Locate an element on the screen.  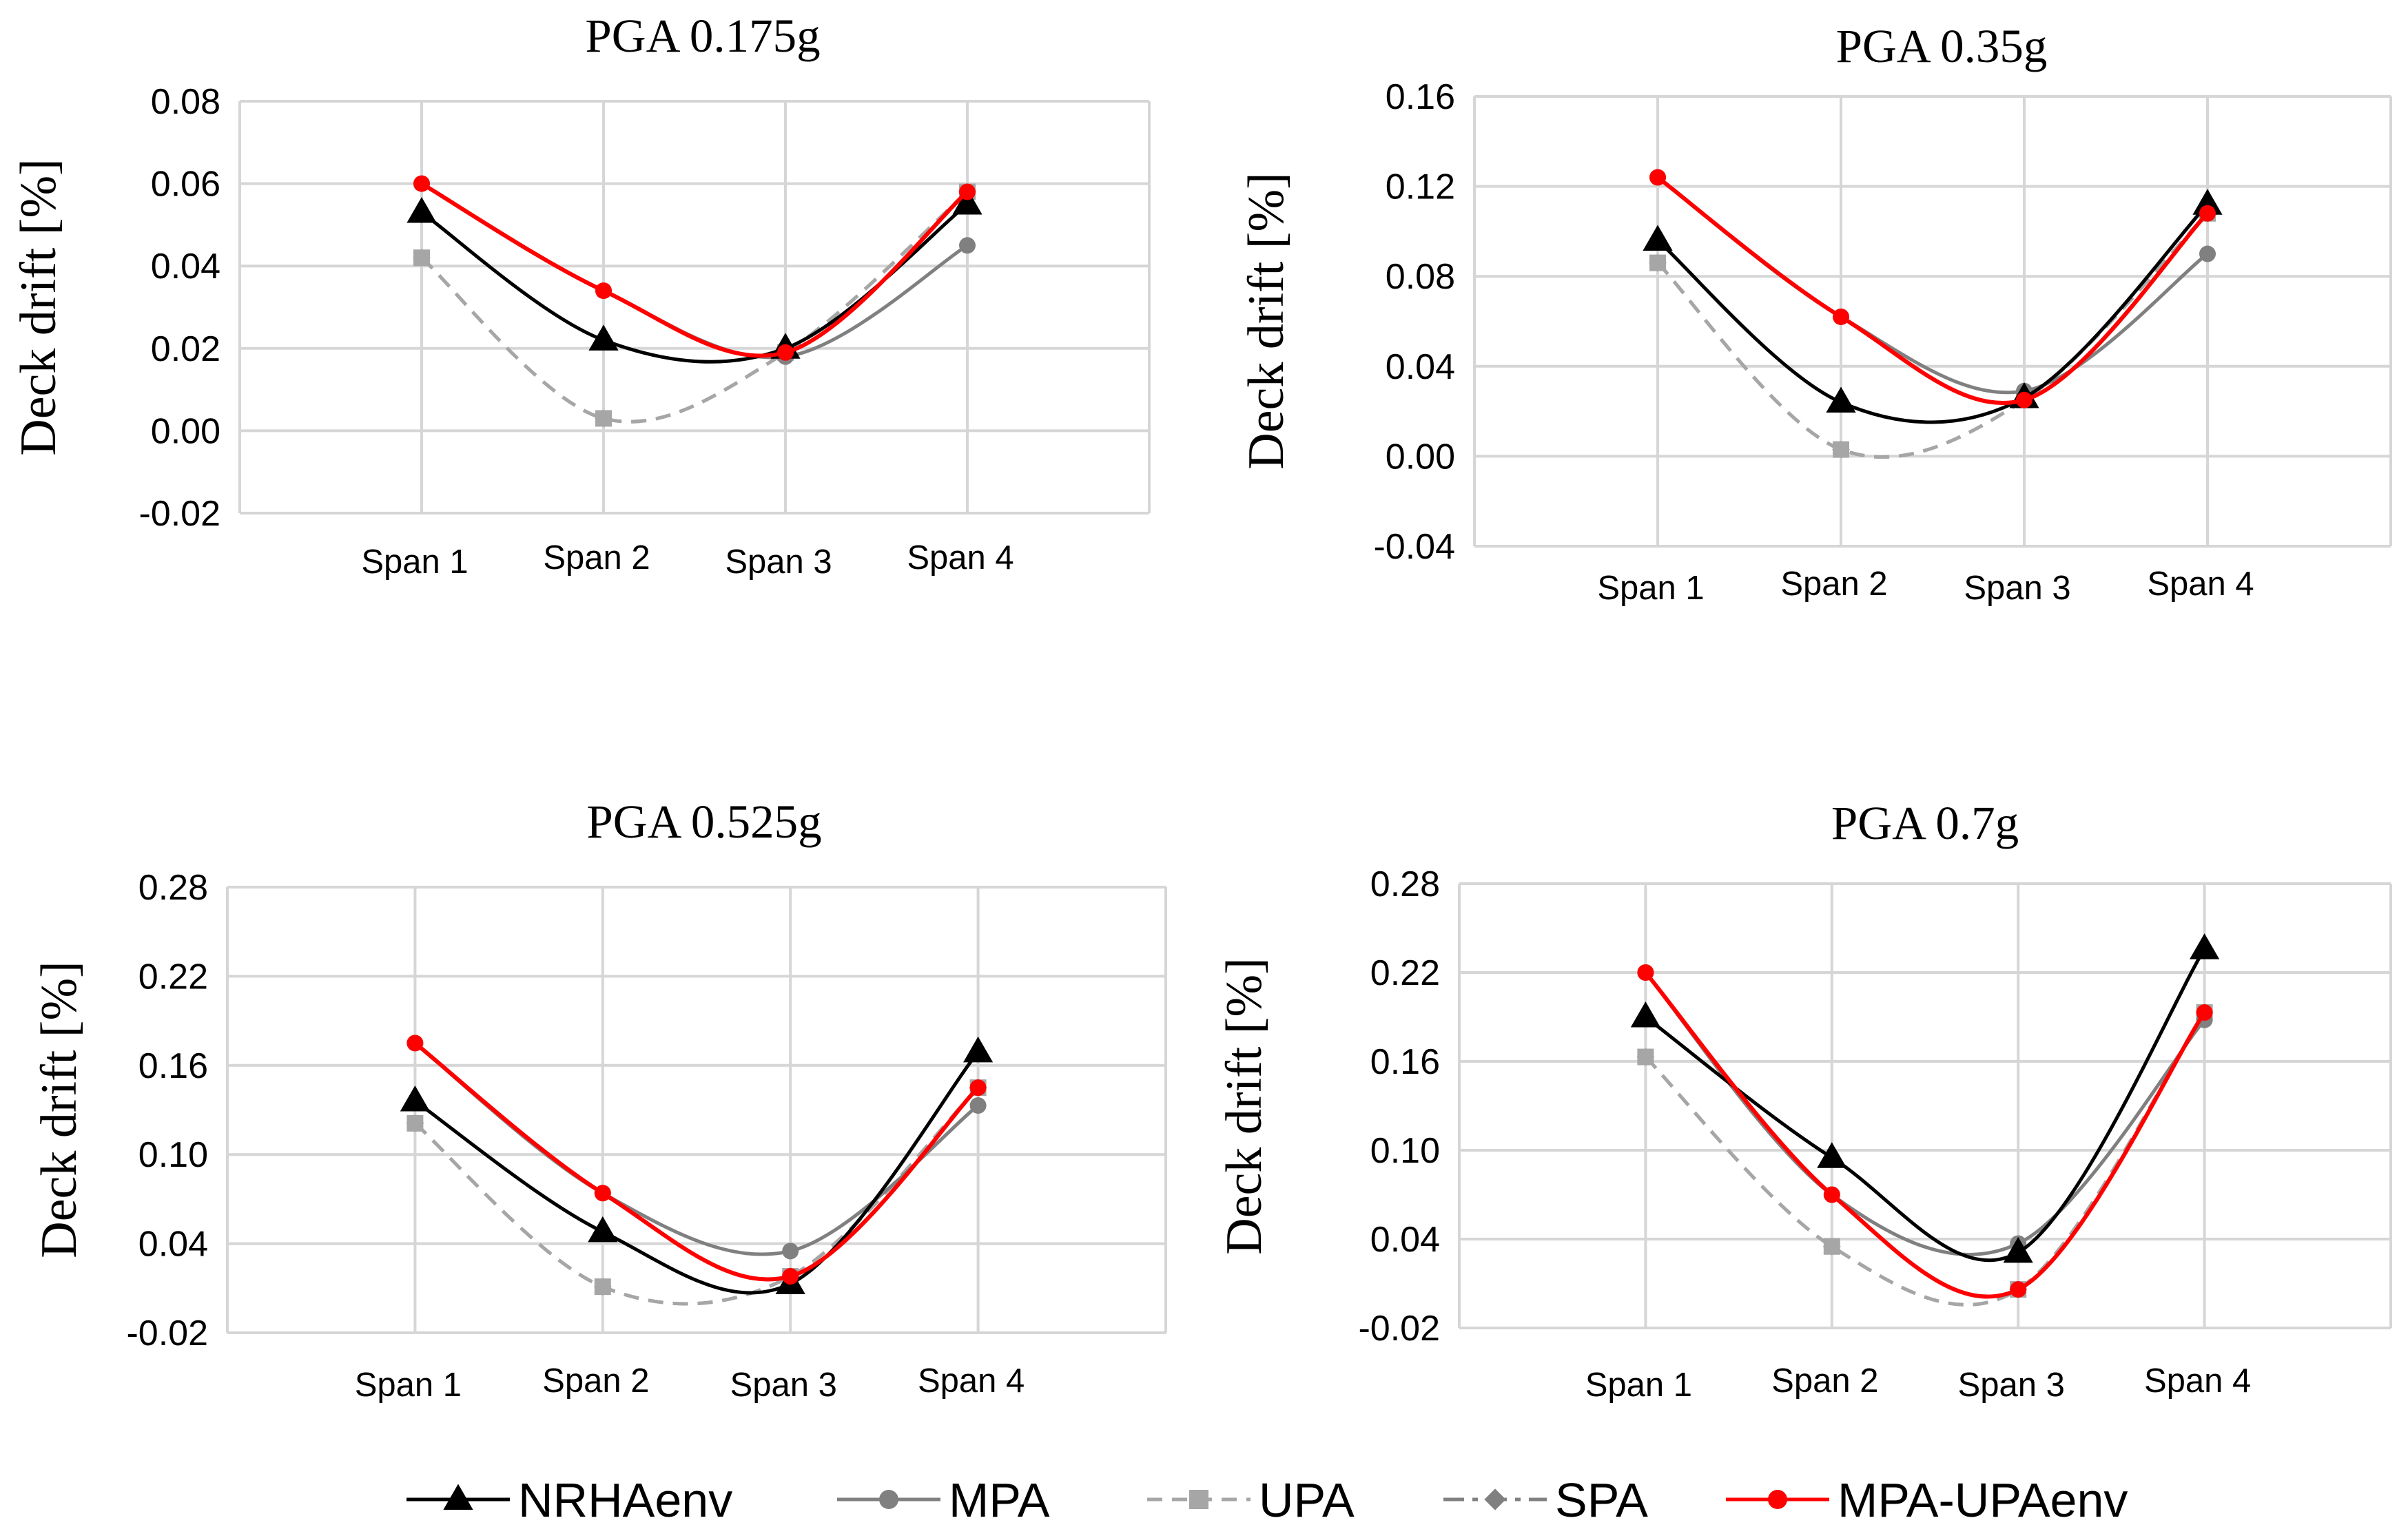
legend-item-spa: SPA is located at coordinates (1545, 1500).